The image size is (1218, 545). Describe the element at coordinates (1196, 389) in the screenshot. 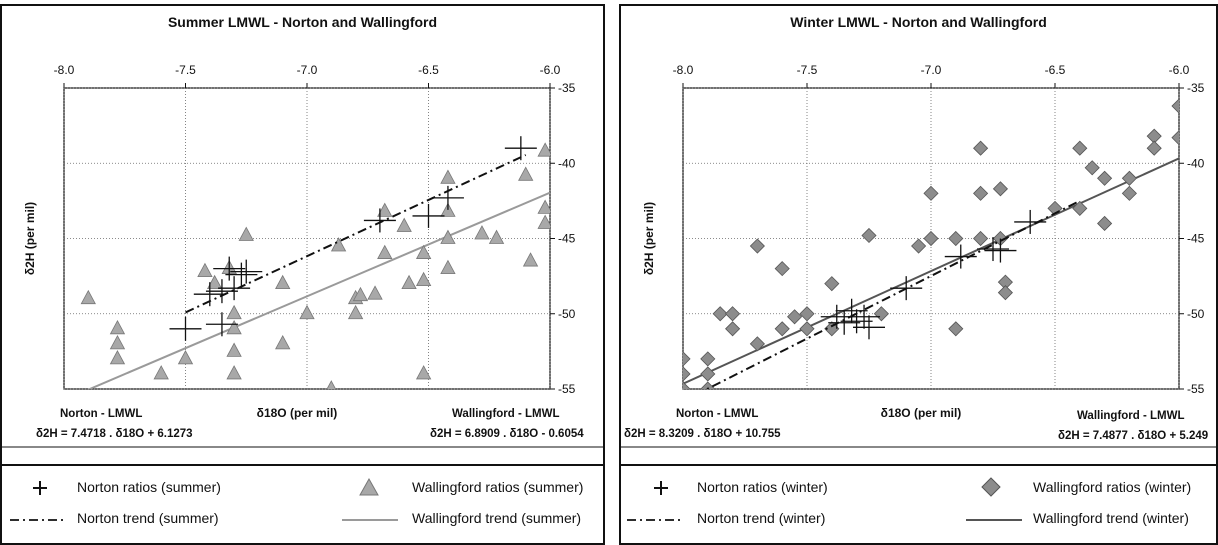

I see `y-tick-label: -55` at that location.